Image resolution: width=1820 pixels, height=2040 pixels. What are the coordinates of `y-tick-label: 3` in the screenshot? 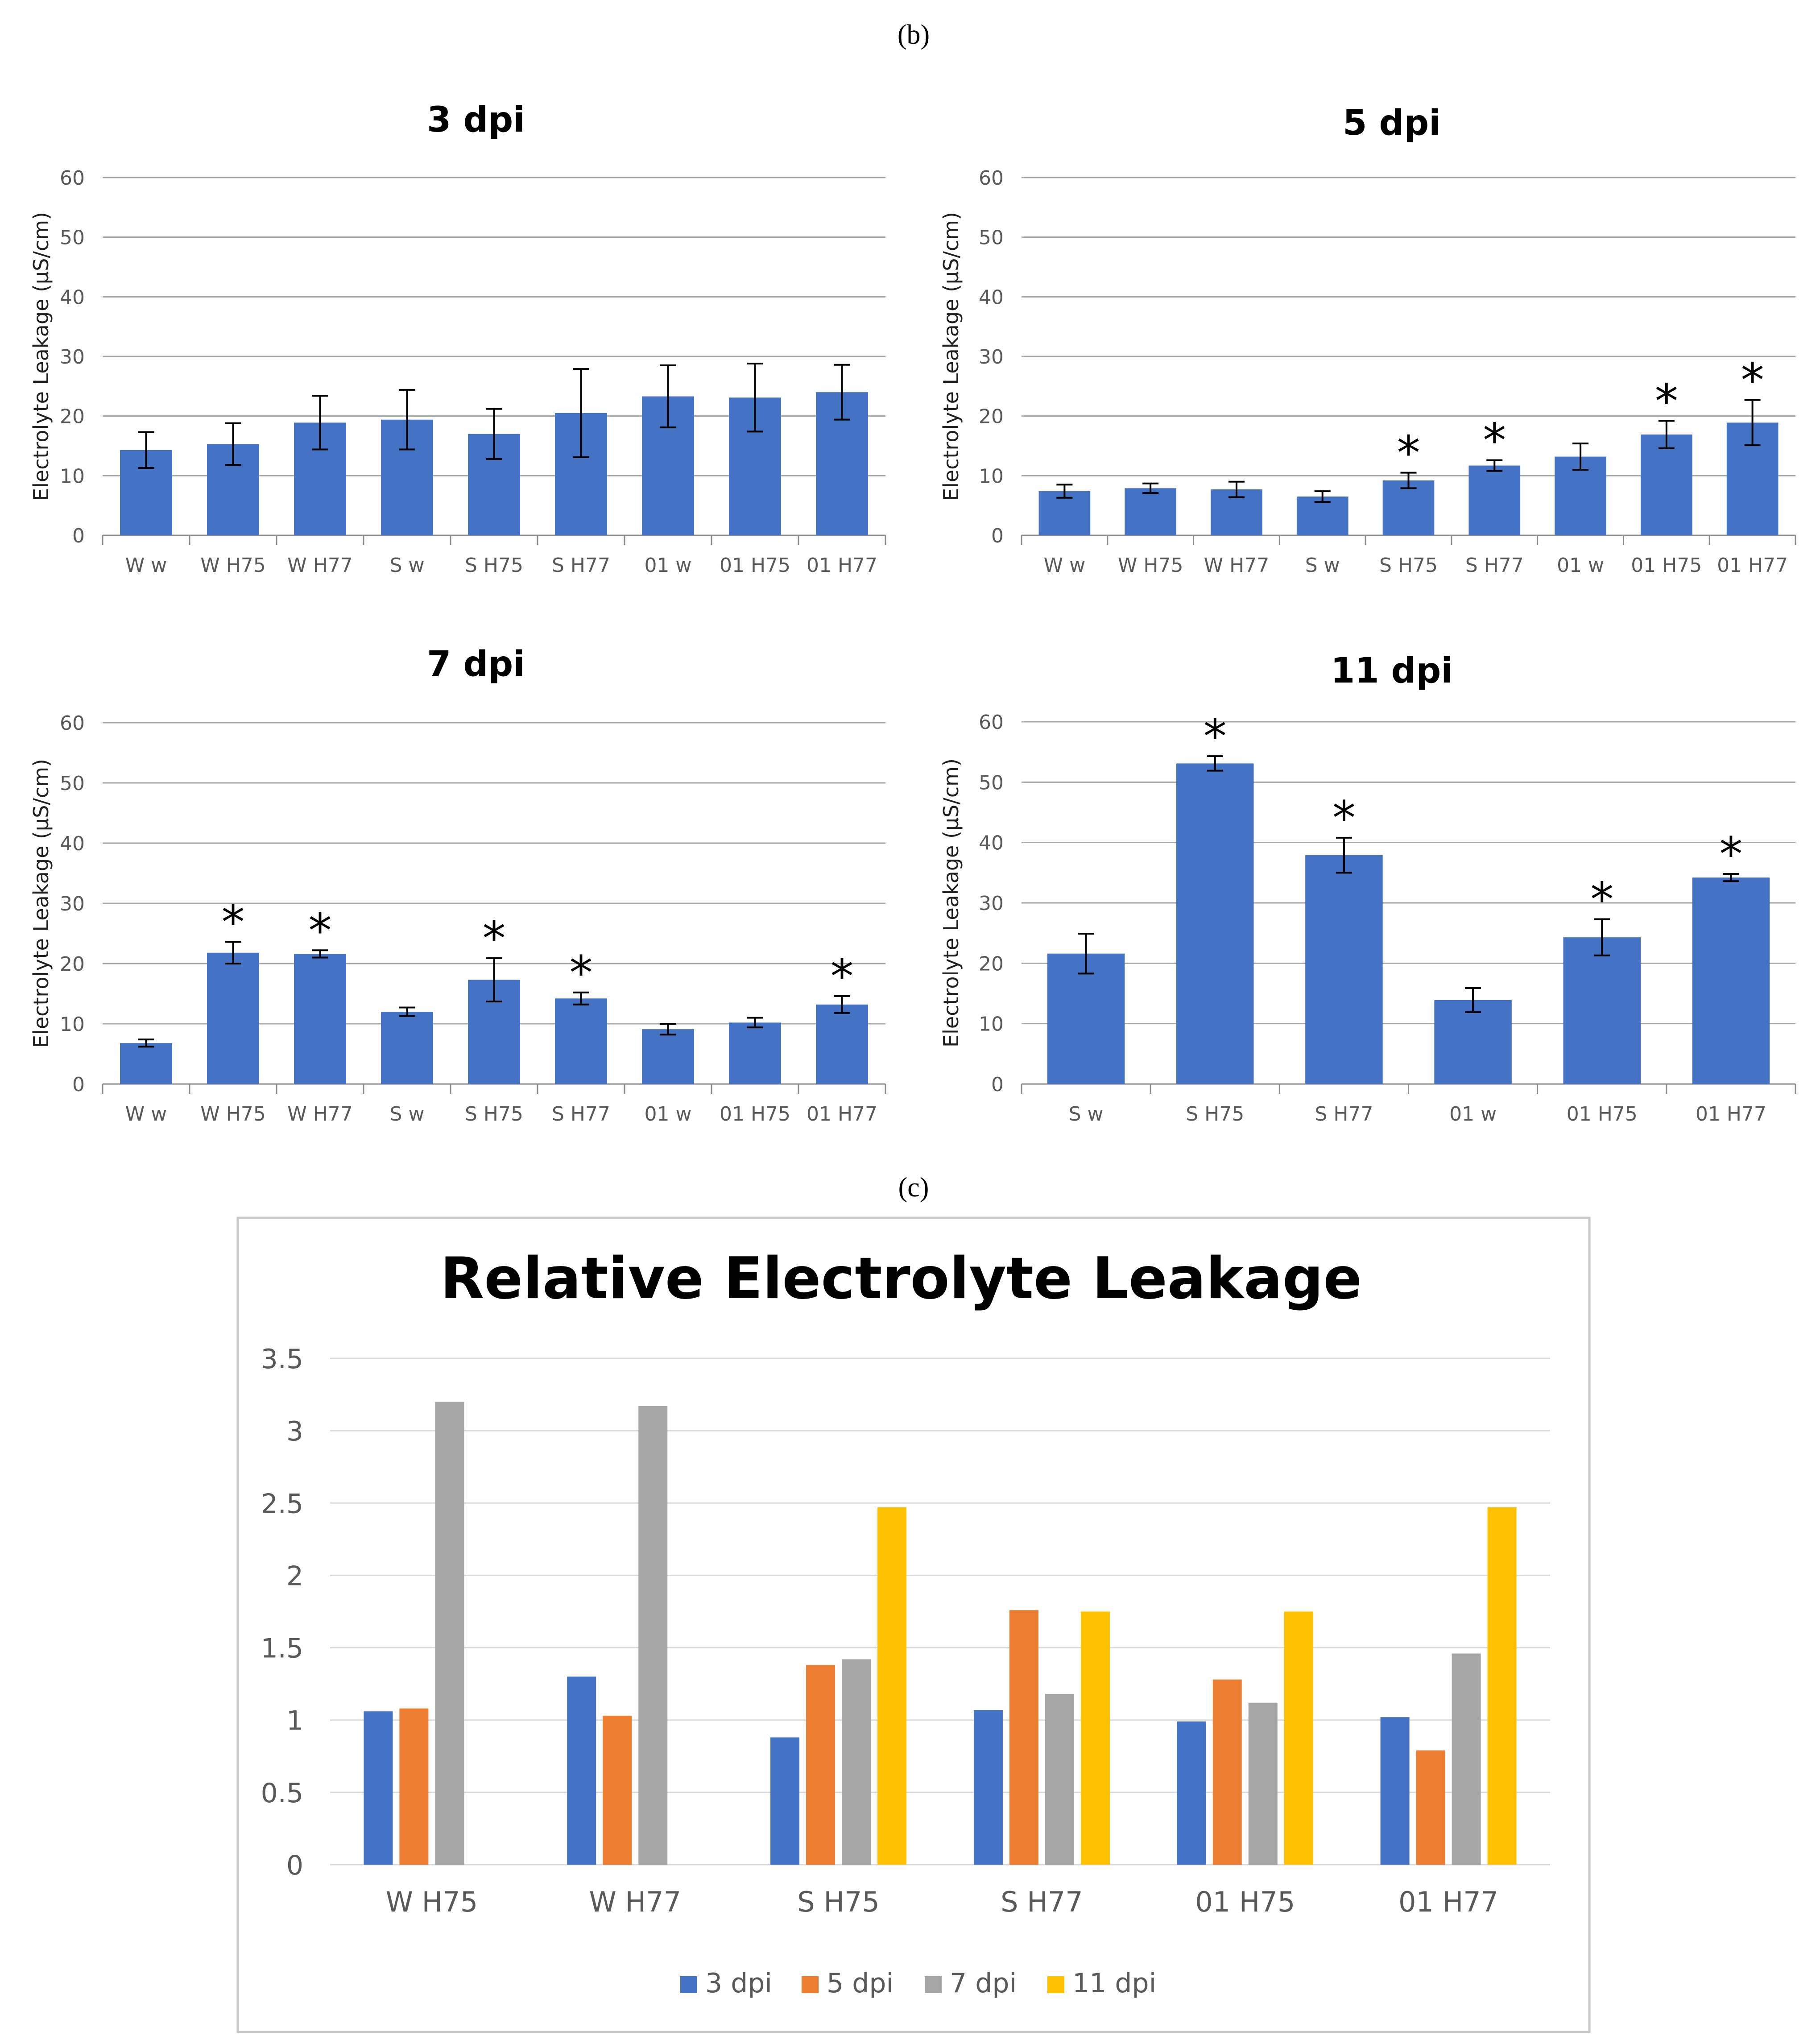 It's located at (294, 1431).